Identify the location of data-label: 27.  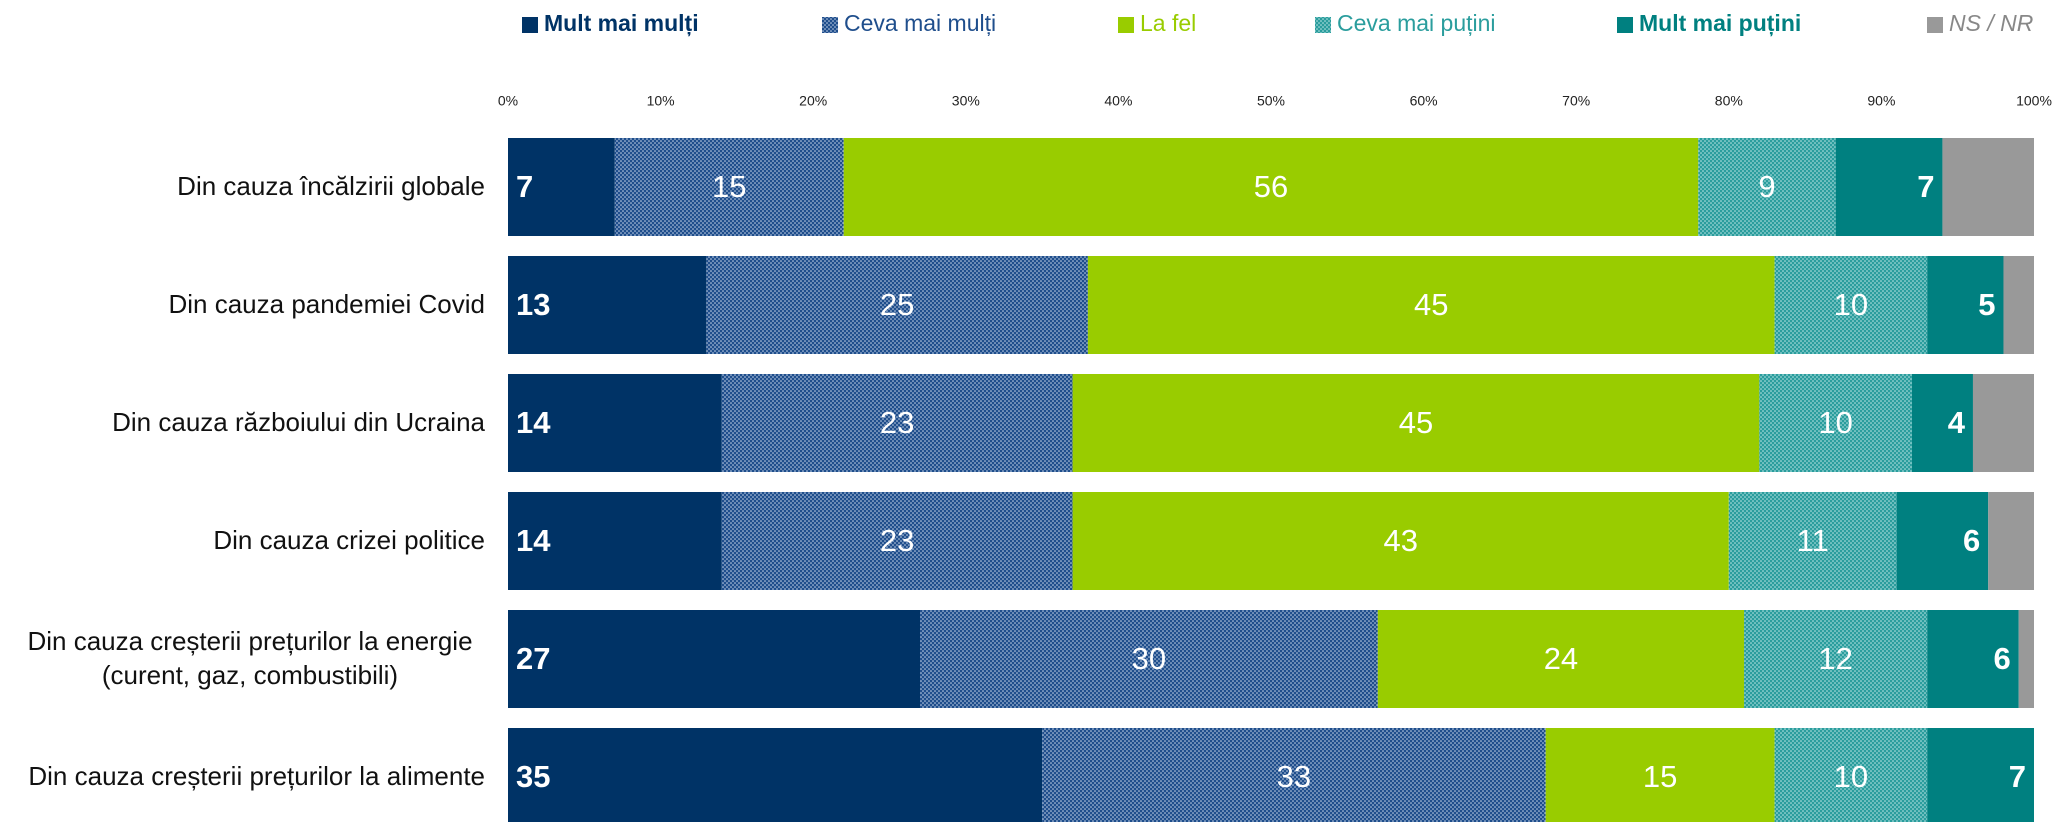
(533, 658).